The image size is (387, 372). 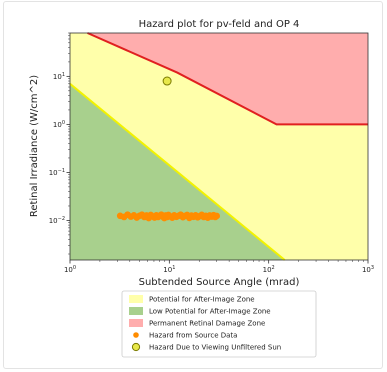 I want to click on y-tick-label: 10¹, so click(x=59, y=76).